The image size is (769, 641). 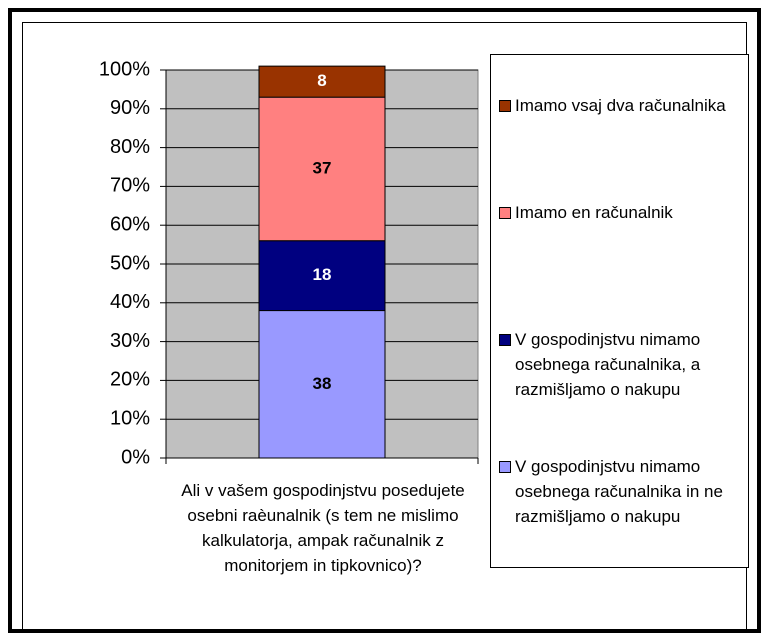 I want to click on y-tick-label: 40%, so click(x=130, y=302).